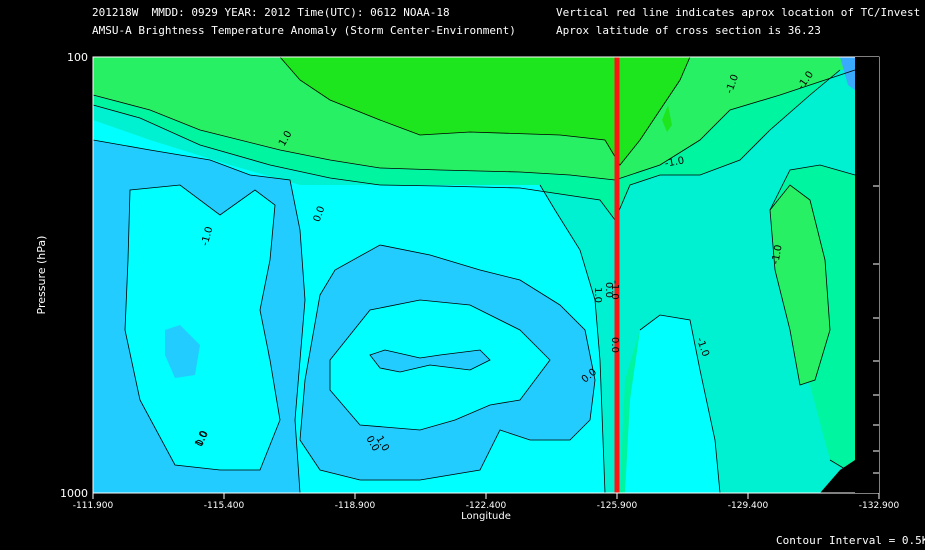  What do you see at coordinates (617, 506) in the screenshot?
I see `x-tick-label: -125.900` at bounding box center [617, 506].